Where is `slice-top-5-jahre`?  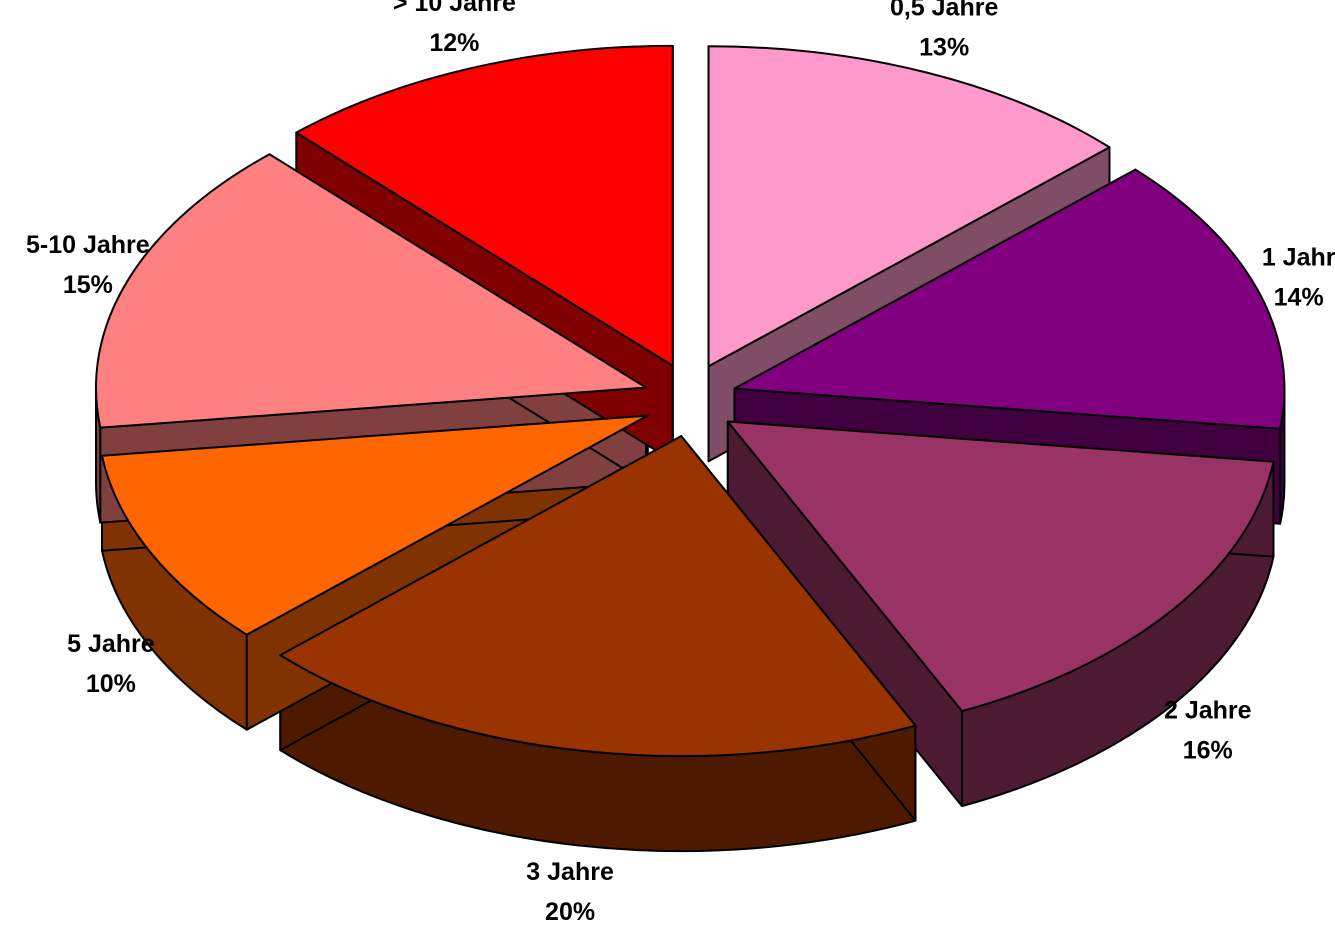
slice-top-5-jahre is located at coordinates (375, 525).